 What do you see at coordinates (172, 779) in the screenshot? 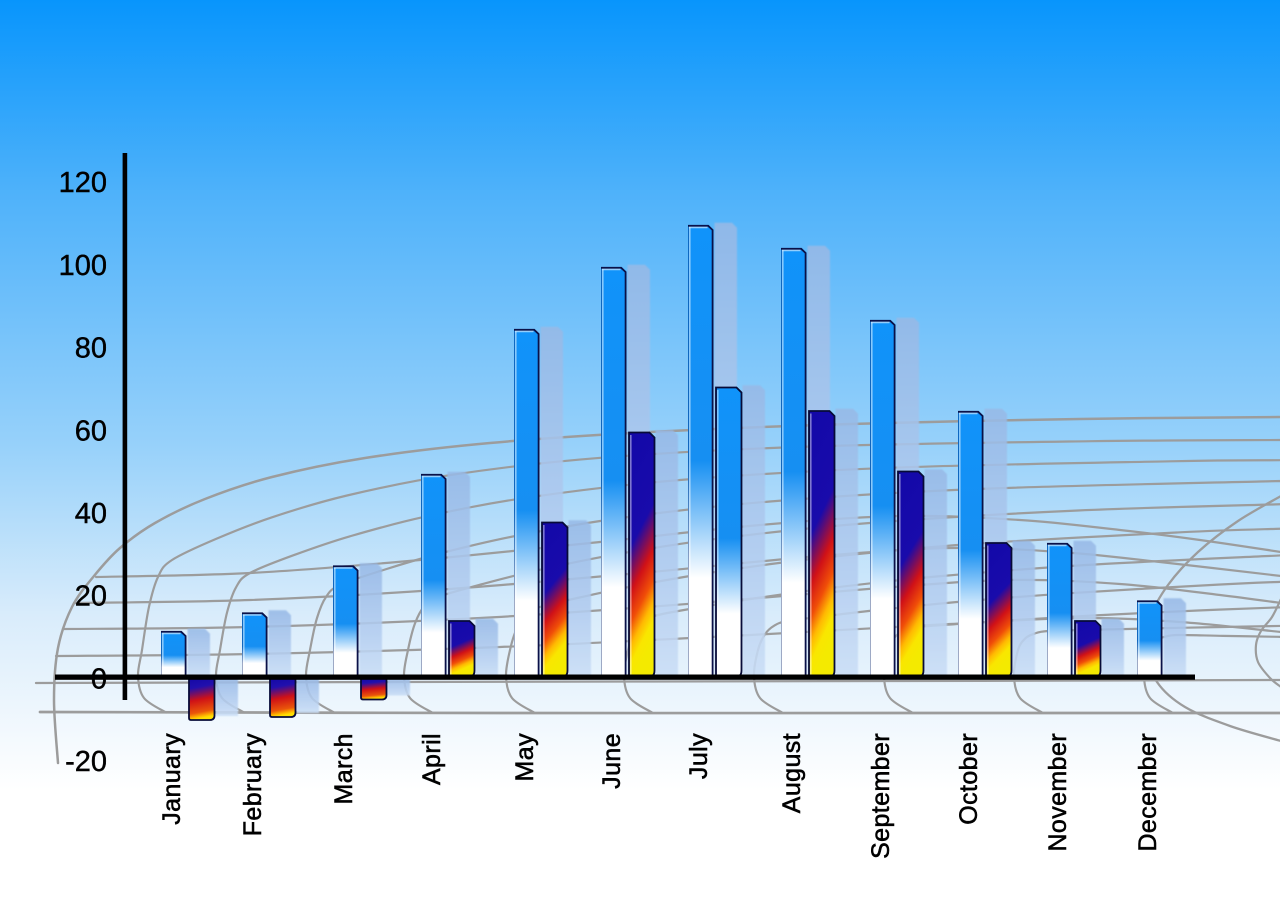
I see `svg-text: January` at bounding box center [172, 779].